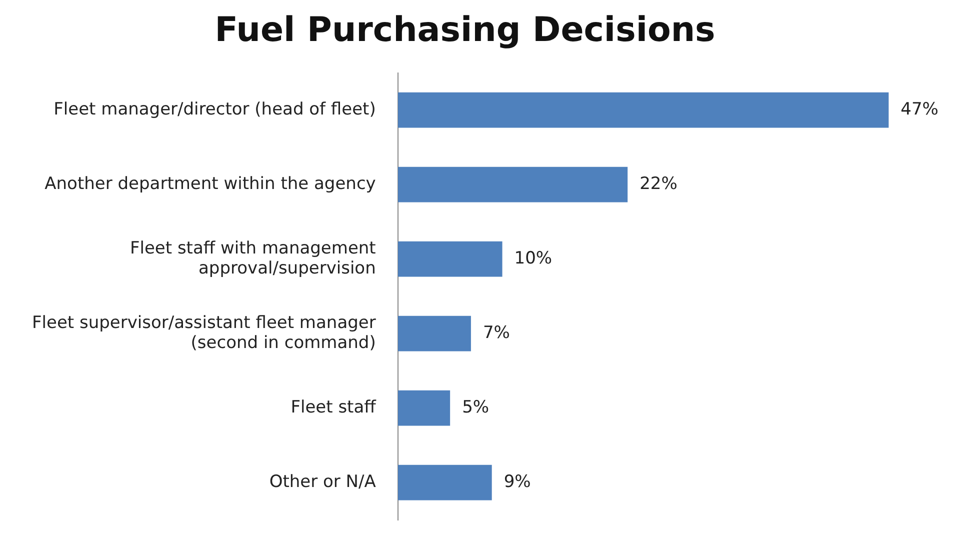 The width and height of the screenshot is (980, 552). I want to click on y-tick-label: Another department within the agency, so click(210, 184).